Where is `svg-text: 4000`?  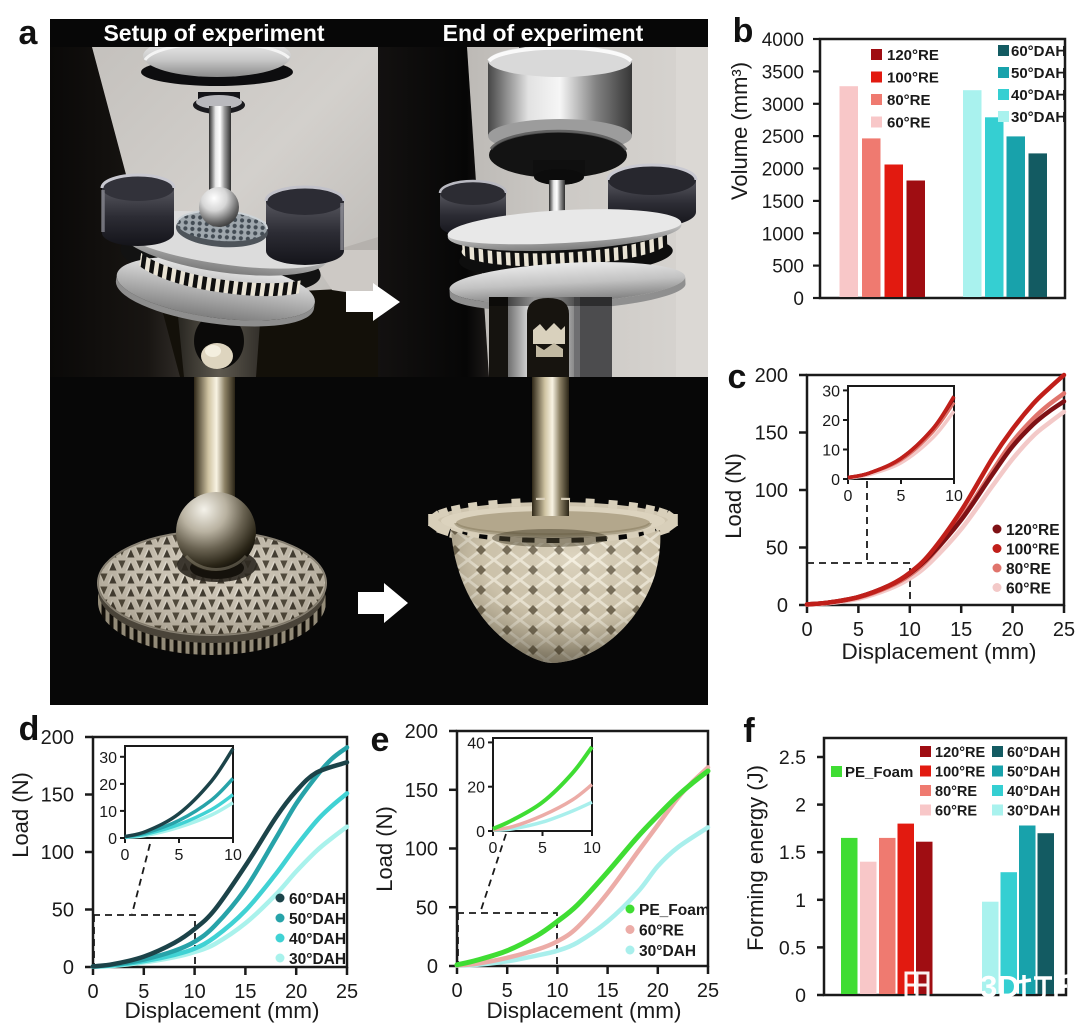 svg-text: 4000 is located at coordinates (783, 40).